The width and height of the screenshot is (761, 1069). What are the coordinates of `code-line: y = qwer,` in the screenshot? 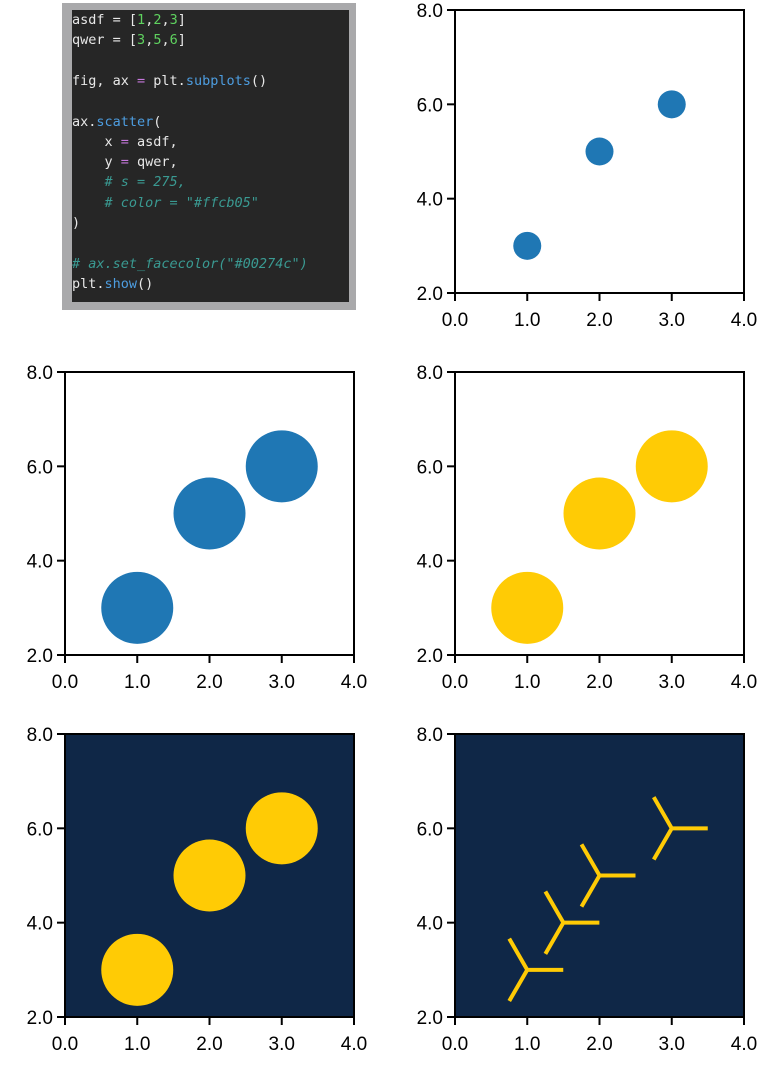 It's located at (125, 162).